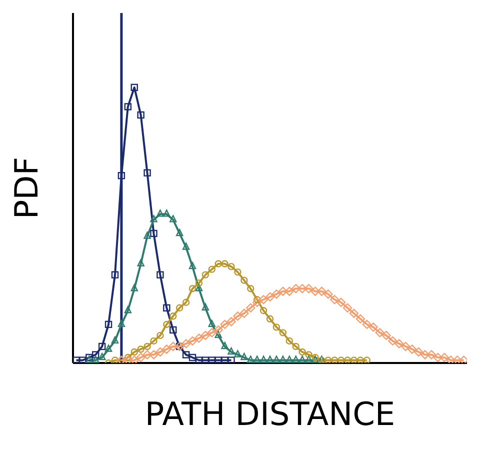  I want to click on x-axis-title: PATH DISTANCE, so click(270, 414).